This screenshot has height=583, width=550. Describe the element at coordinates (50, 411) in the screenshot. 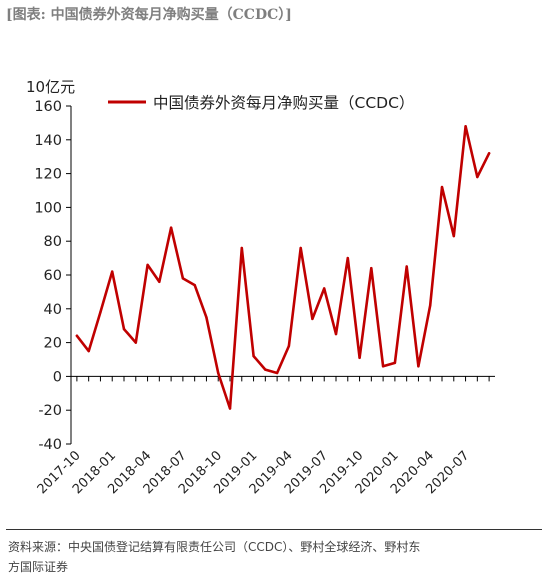

I see `y-tick-label: -20` at that location.